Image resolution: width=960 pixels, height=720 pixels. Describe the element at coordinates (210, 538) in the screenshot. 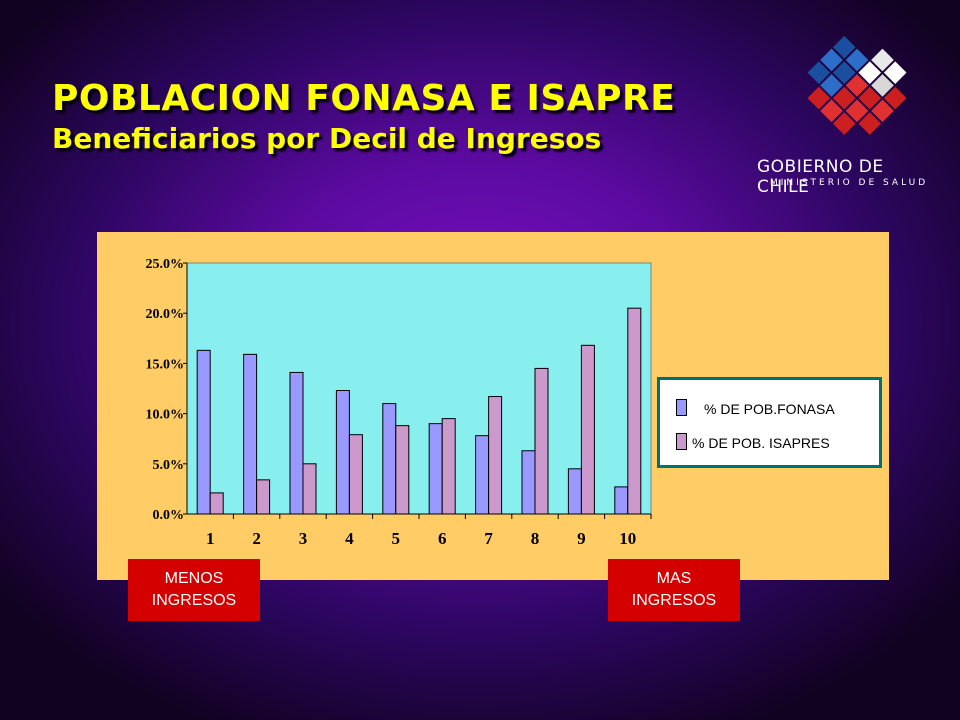

I see `x-tick-label: 1` at that location.